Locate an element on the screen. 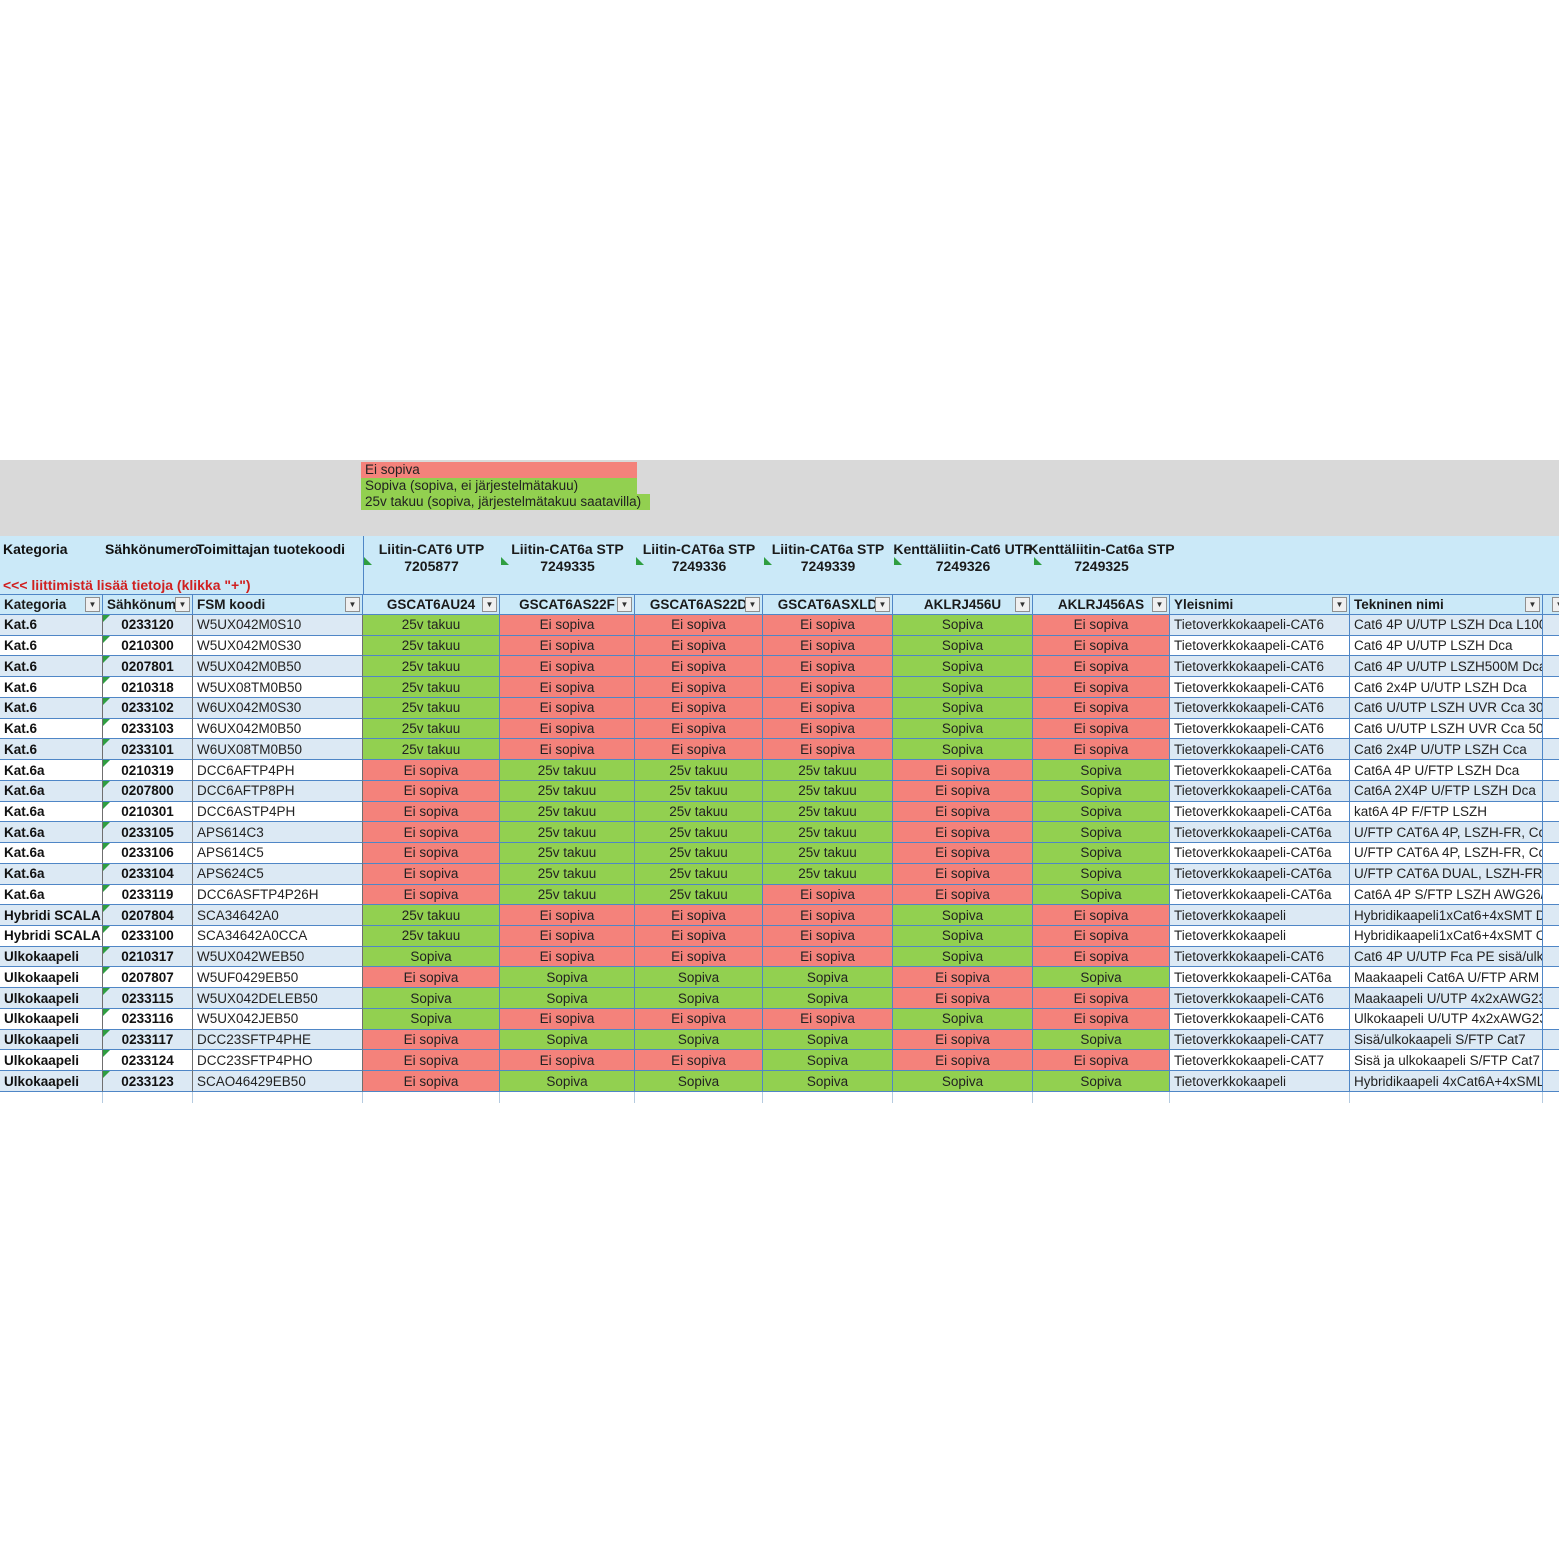 The width and height of the screenshot is (1559, 1559). sahkonumero-cell: 0233103 is located at coordinates (148, 729).